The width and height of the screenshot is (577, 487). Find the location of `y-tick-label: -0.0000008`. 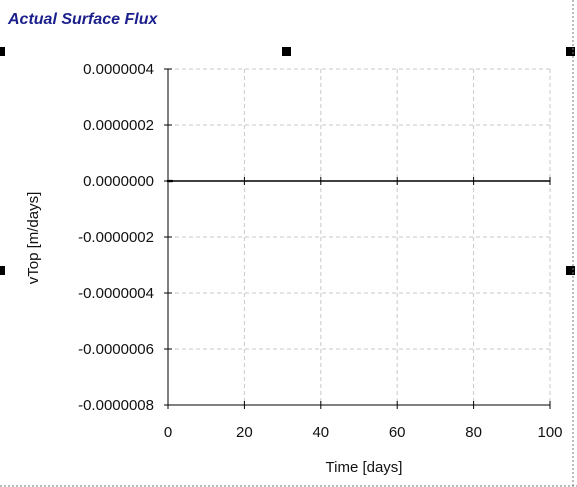

y-tick-label: -0.0000008 is located at coordinates (116, 405).